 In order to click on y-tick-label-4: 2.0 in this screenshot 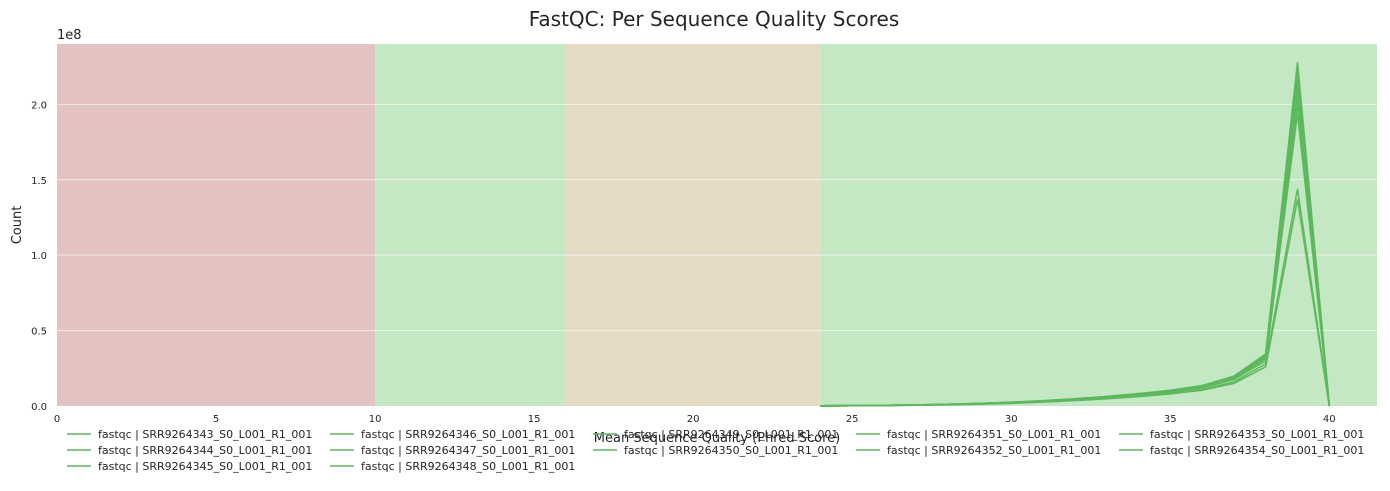, I will do `click(39, 105)`.